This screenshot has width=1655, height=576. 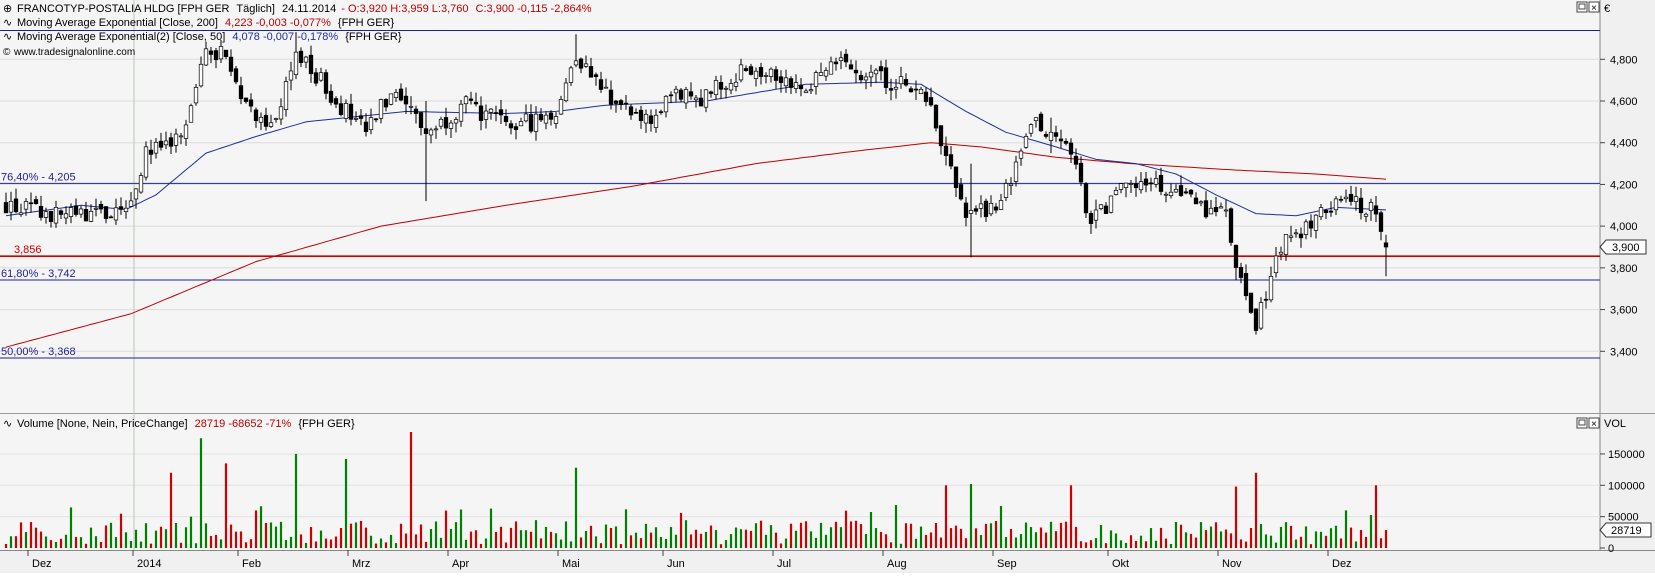 What do you see at coordinates (74, 52) in the screenshot?
I see `watermark: www.tradesignalonline.com` at bounding box center [74, 52].